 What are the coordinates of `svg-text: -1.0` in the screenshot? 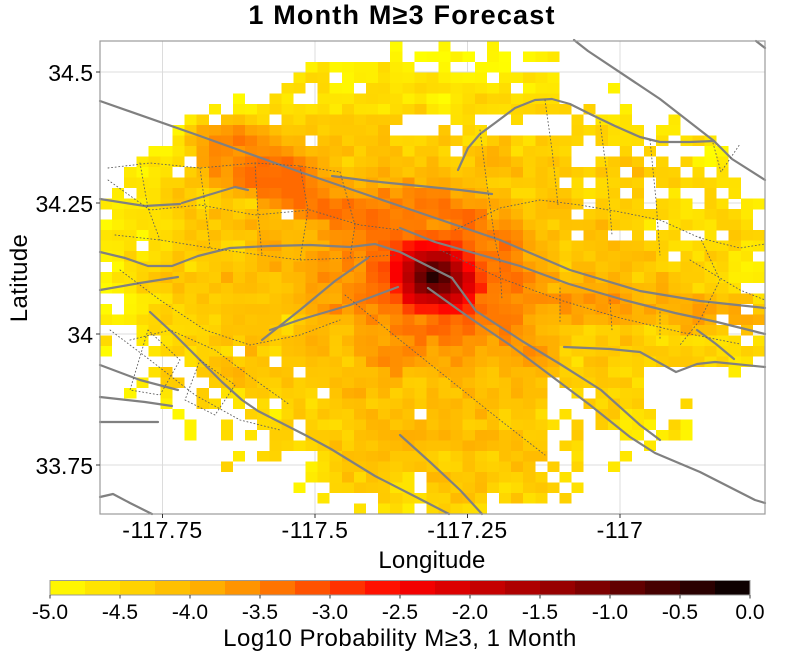 It's located at (610, 612).